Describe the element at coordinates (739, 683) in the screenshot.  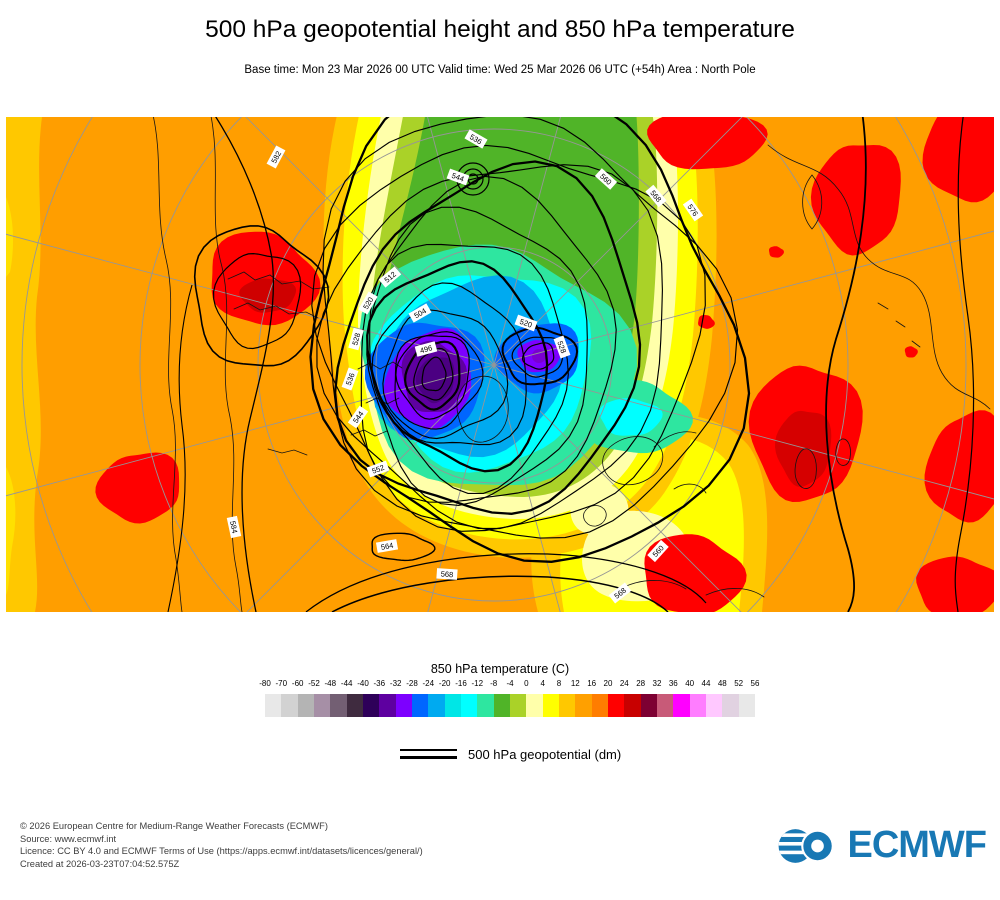
I see `colorbar-tick: 52` at that location.